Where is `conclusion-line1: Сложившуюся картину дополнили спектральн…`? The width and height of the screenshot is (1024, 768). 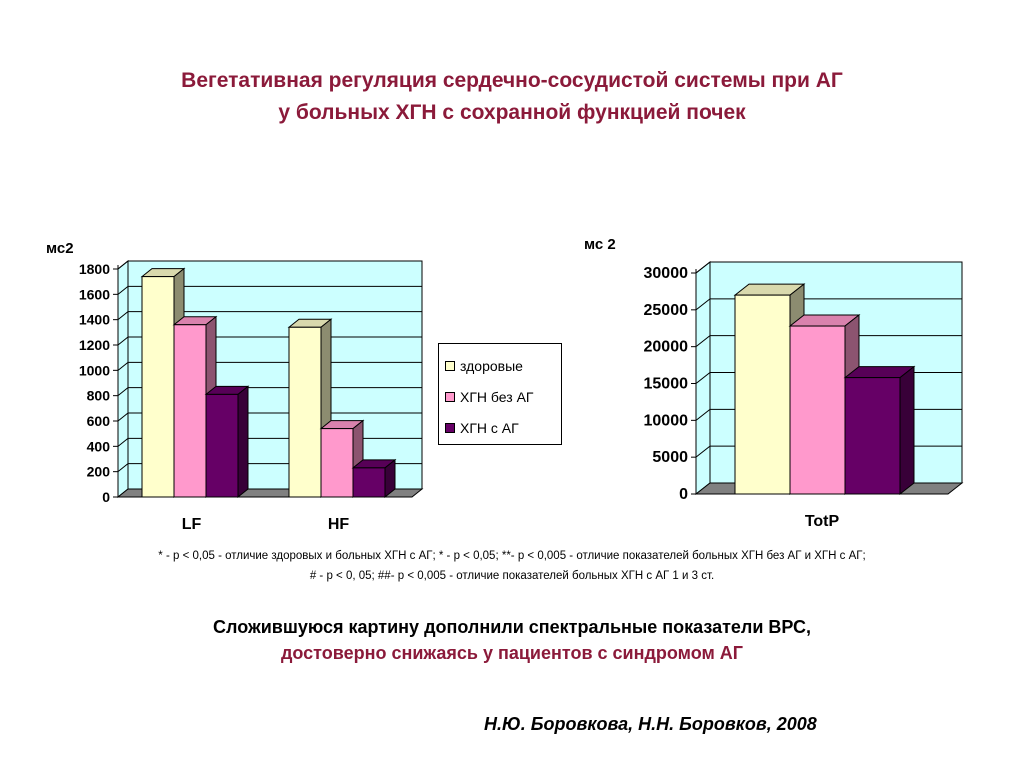
conclusion-line1: Сложившуюся картину дополнили спектральн… is located at coordinates (512, 627).